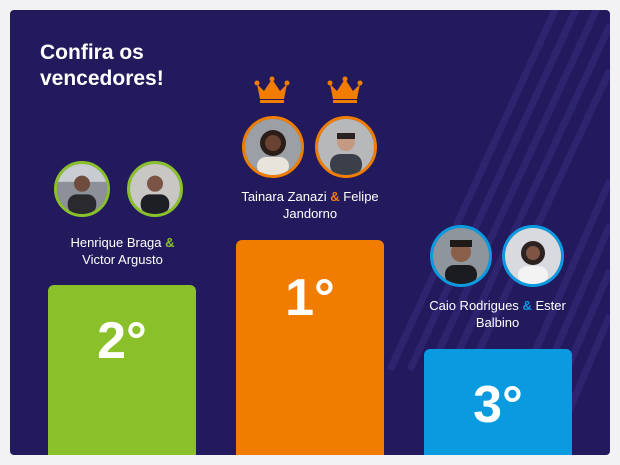 The height and width of the screenshot is (465, 620). I want to click on names-second: Henrique Braga & Victor Argusto, so click(122, 251).